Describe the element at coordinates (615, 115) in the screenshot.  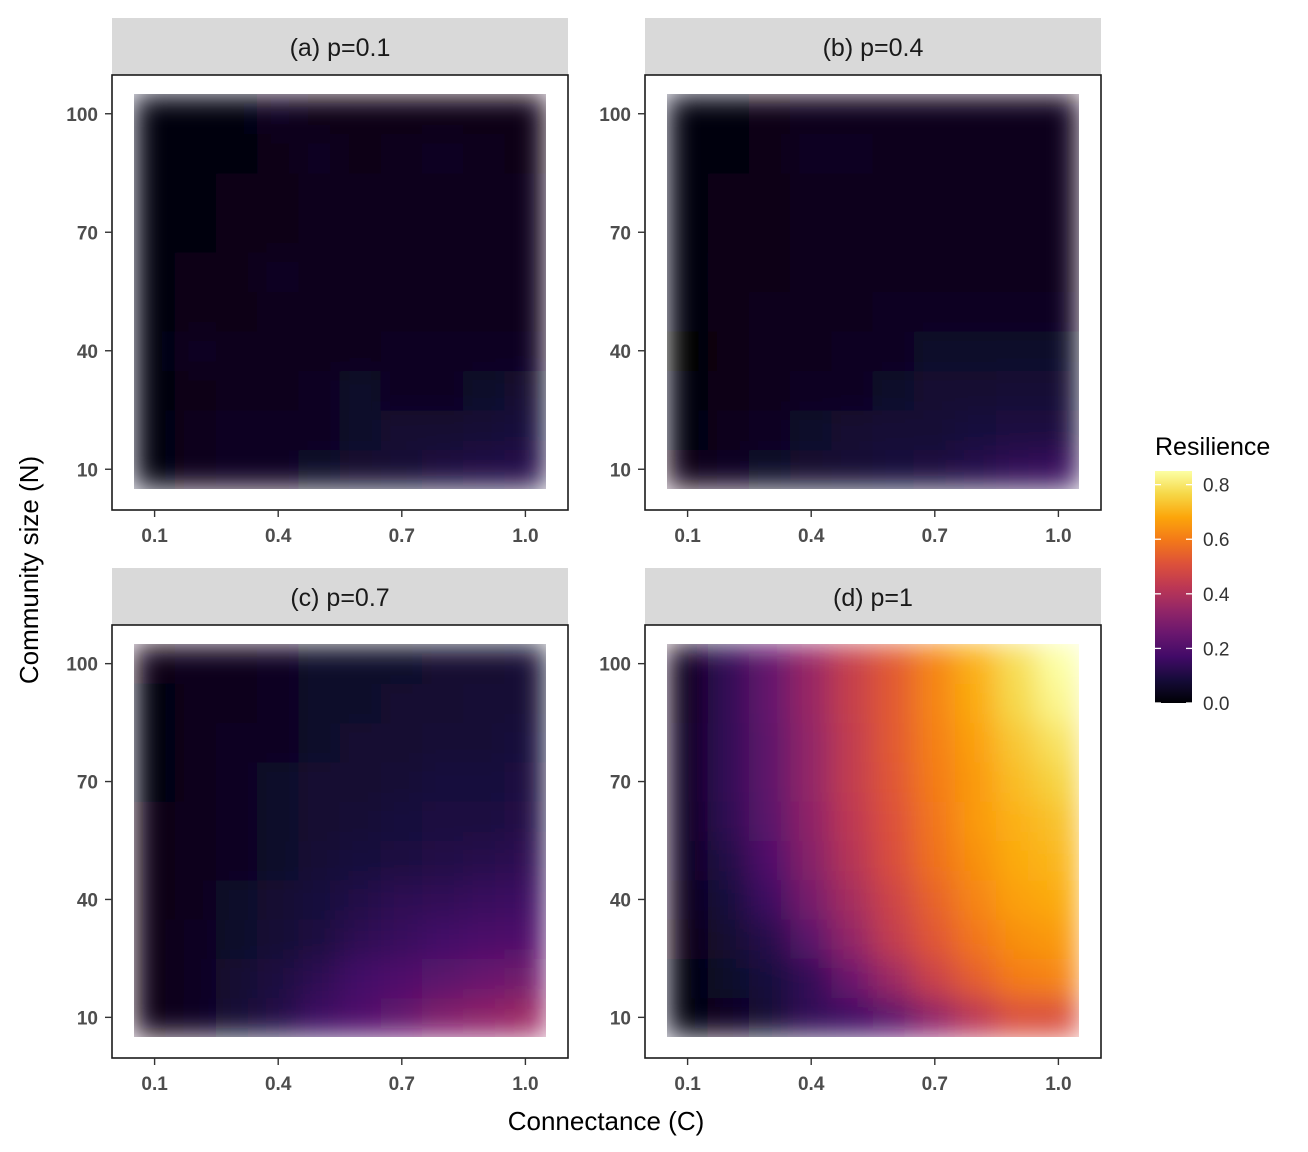
I see `y-tick-label: 100` at that location.